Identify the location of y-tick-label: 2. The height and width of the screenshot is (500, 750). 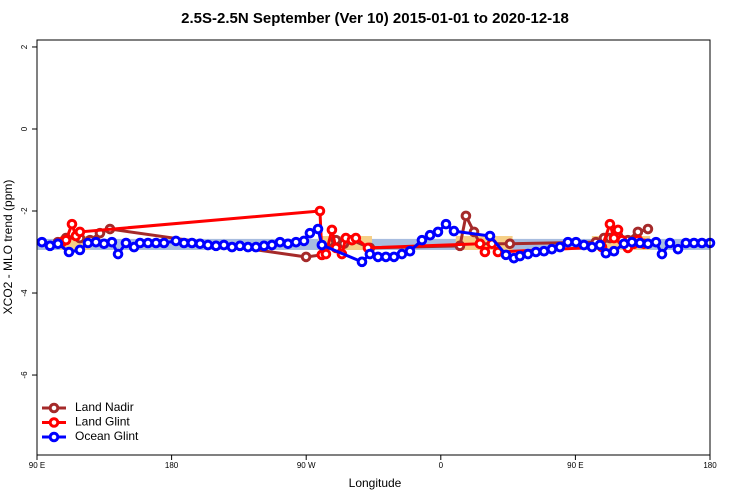
(24, 46).